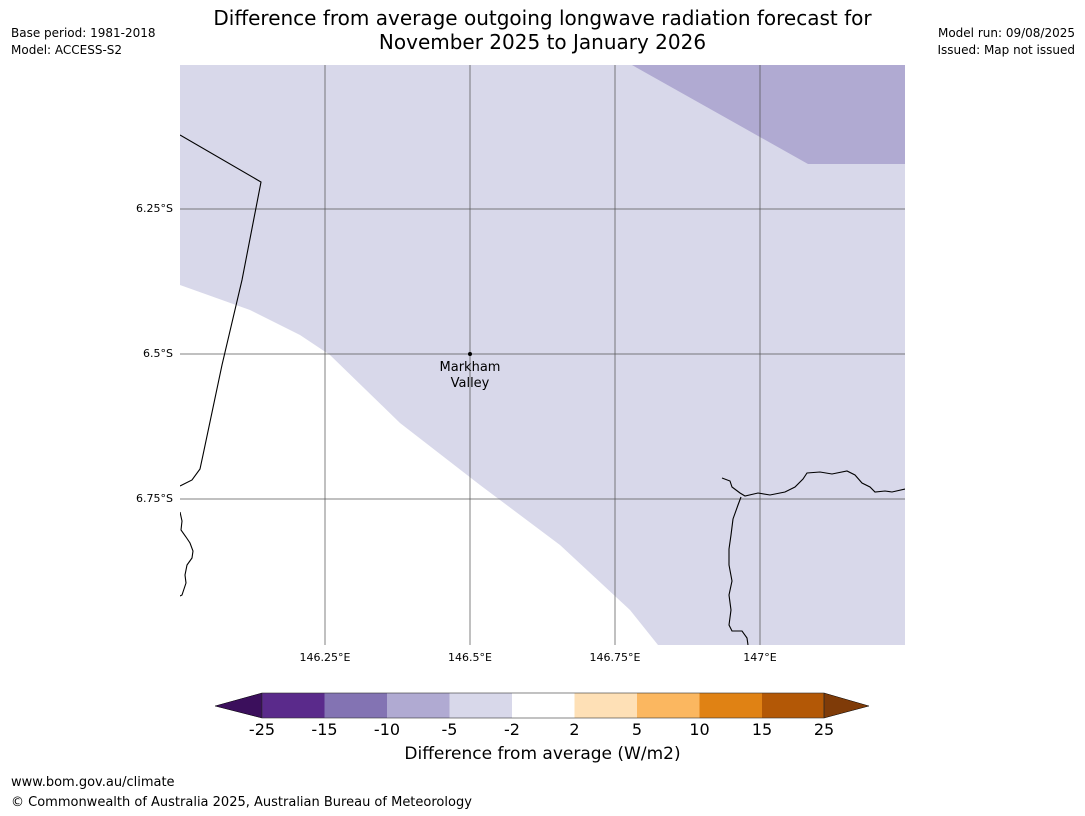 The image size is (1085, 816). What do you see at coordinates (83, 42) in the screenshot?
I see `metadata-left: Base period: 1981-2018 Model: ACCESS-S2` at bounding box center [83, 42].